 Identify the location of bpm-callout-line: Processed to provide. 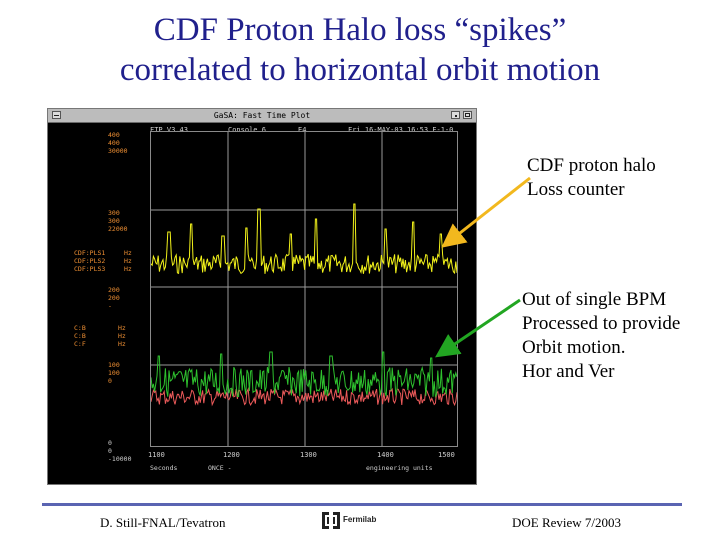
(601, 323).